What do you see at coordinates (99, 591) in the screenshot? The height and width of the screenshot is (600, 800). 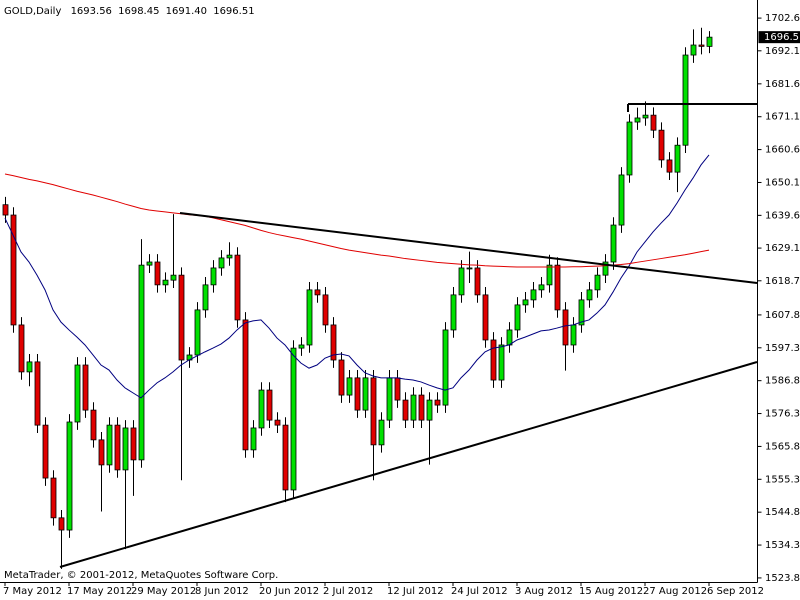 I see `x-tick-label: 17 May 2012` at bounding box center [99, 591].